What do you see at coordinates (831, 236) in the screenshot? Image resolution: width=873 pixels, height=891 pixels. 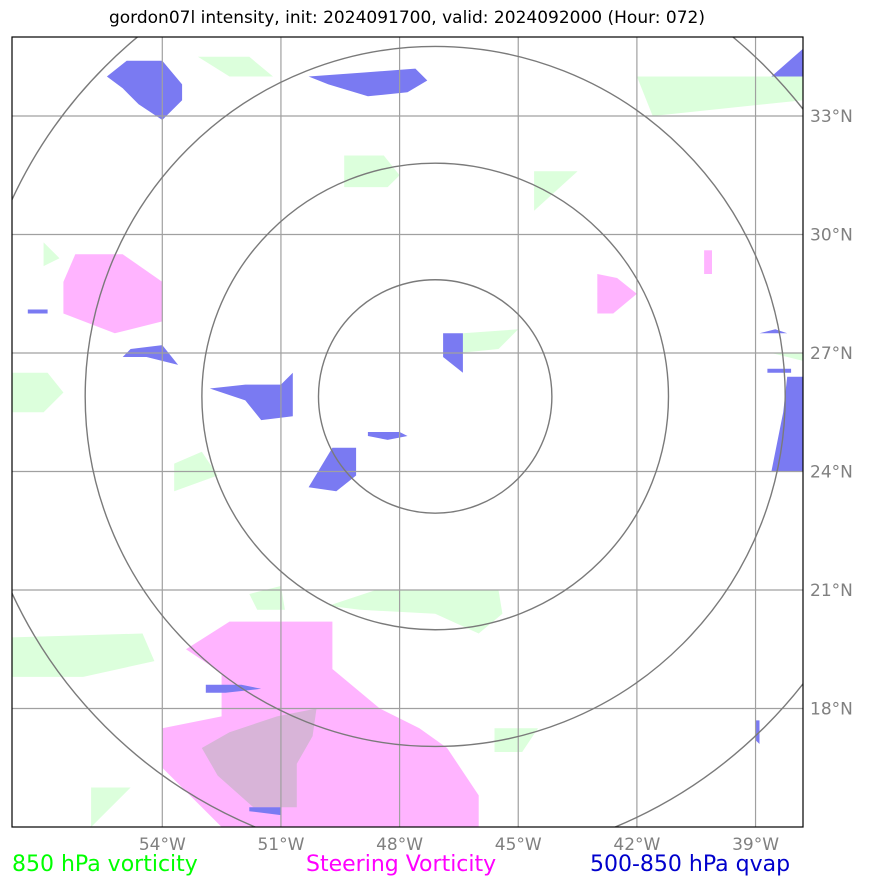 I see `y-tick-label: 30°N` at bounding box center [831, 236].